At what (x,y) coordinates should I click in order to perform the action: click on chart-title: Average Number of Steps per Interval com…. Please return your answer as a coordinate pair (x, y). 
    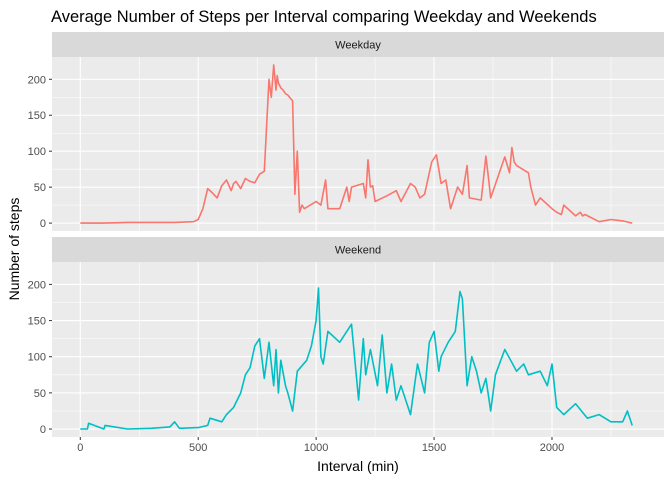
    Looking at the image, I should click on (324, 17).